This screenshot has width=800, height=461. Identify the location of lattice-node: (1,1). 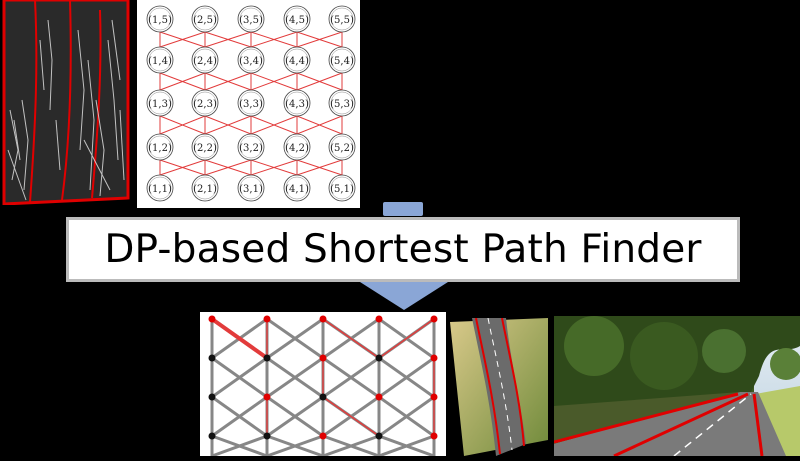
(160, 188).